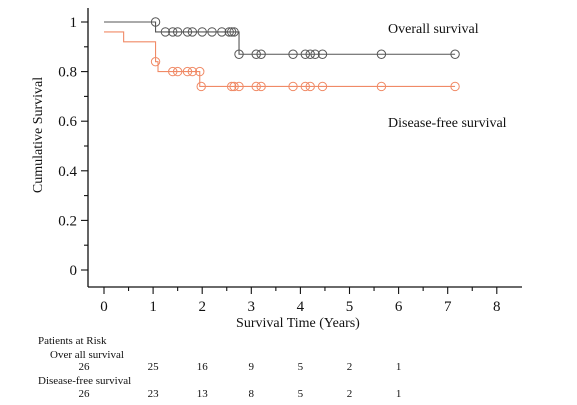  What do you see at coordinates (154, 367) in the screenshot?
I see `risk-count: 25` at bounding box center [154, 367].